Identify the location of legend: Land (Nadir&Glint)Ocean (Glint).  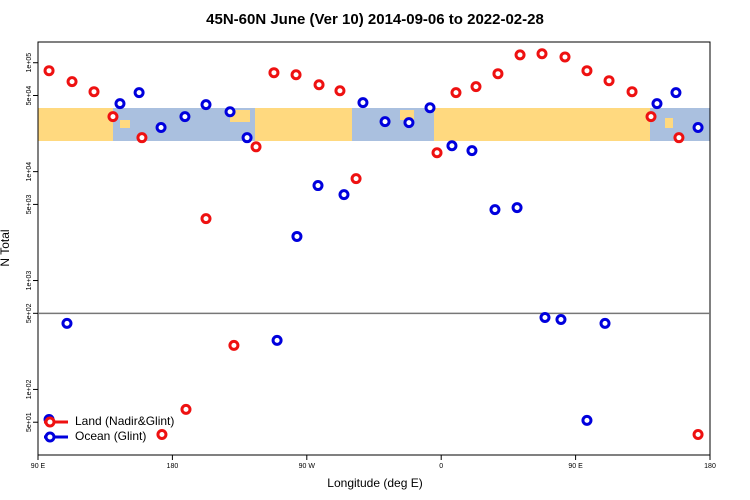
(109, 428).